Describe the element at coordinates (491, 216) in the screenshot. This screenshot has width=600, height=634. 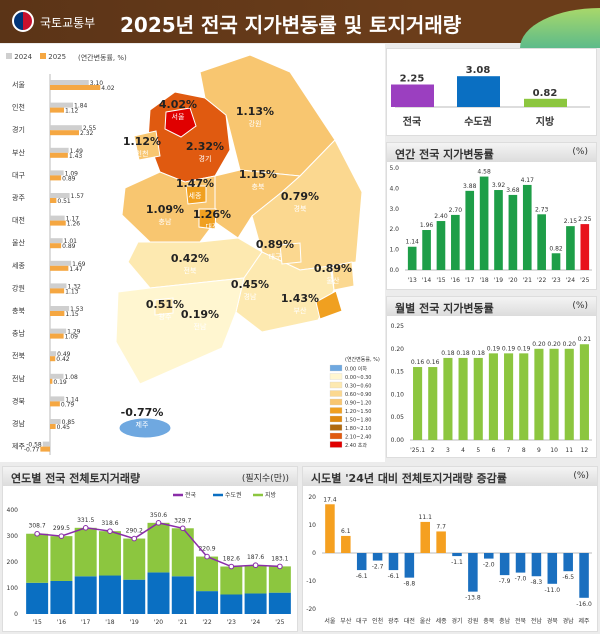
I see `annual-panel: 연간 전국 지가변동률 (%)` at that location.